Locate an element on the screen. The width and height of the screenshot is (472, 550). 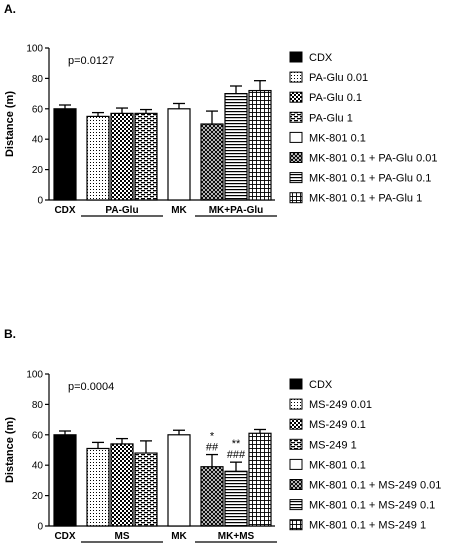
legend-label: MK-801 0.1 + PA-Glu 0.1 is located at coordinates (370, 179).